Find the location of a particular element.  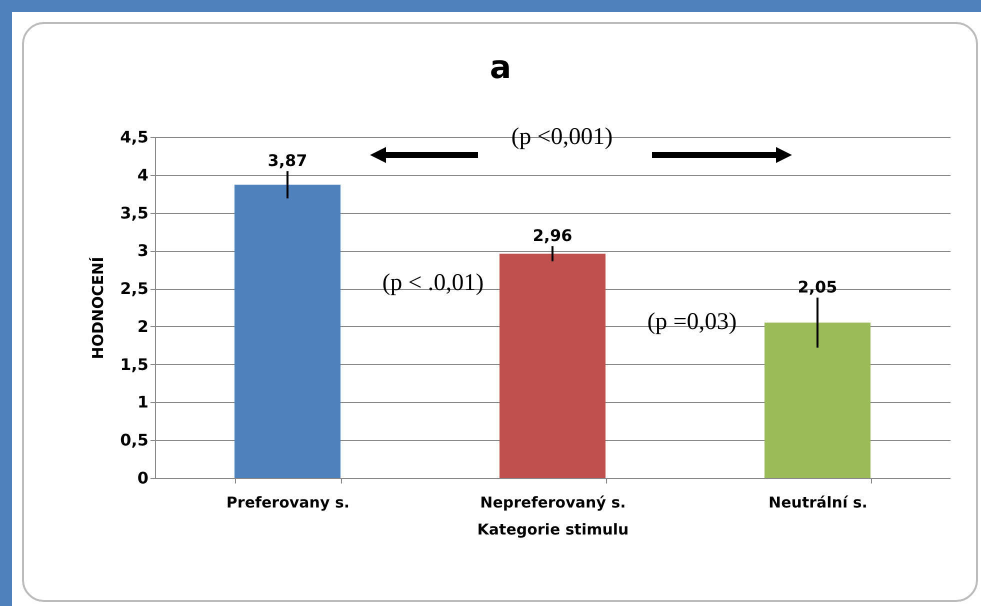

data-label: 2,96 is located at coordinates (552, 236).